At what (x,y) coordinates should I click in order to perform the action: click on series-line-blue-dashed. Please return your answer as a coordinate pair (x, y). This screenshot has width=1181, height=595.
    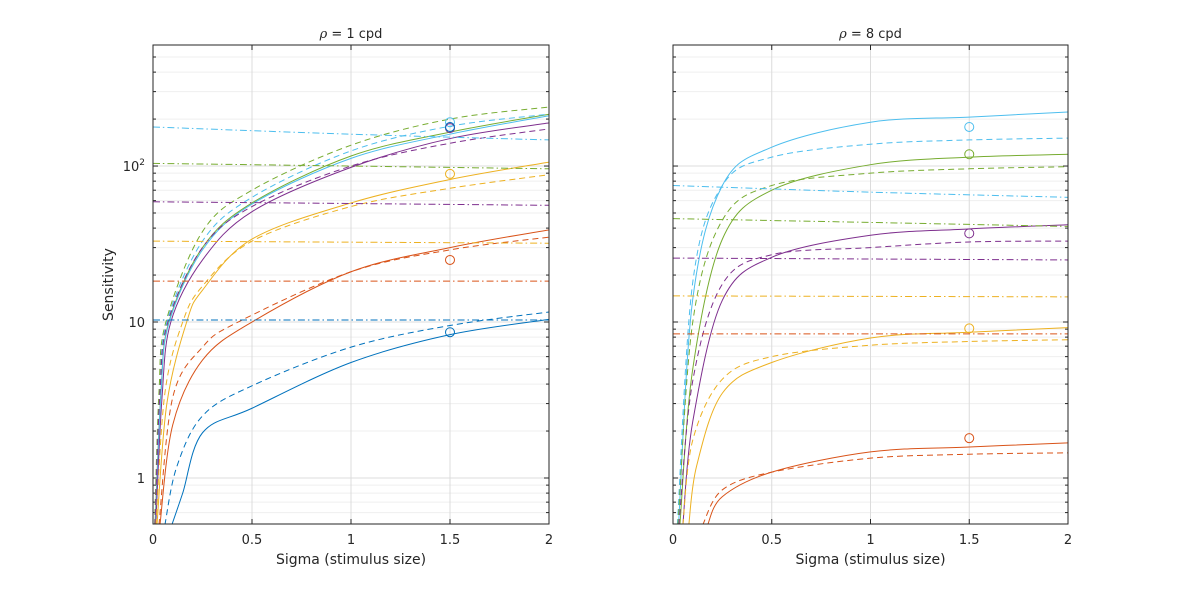
    Looking at the image, I should click on (356, 417).